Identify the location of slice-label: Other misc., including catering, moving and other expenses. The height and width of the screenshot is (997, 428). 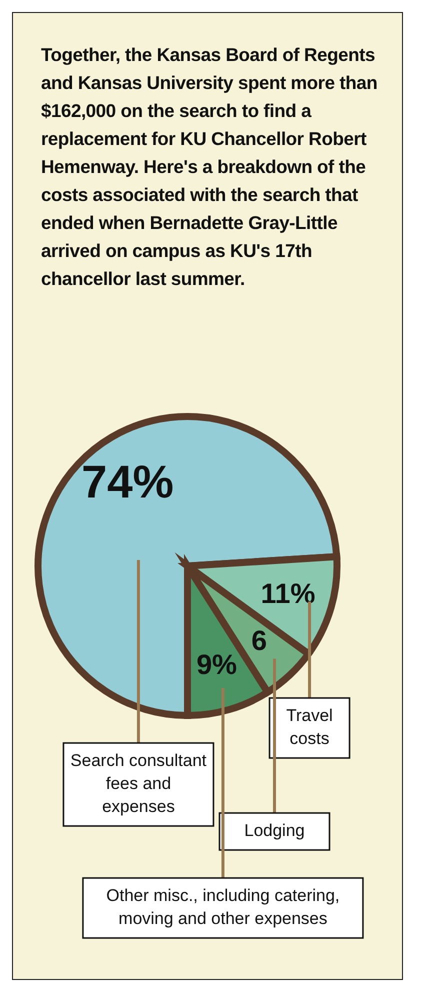
(223, 907).